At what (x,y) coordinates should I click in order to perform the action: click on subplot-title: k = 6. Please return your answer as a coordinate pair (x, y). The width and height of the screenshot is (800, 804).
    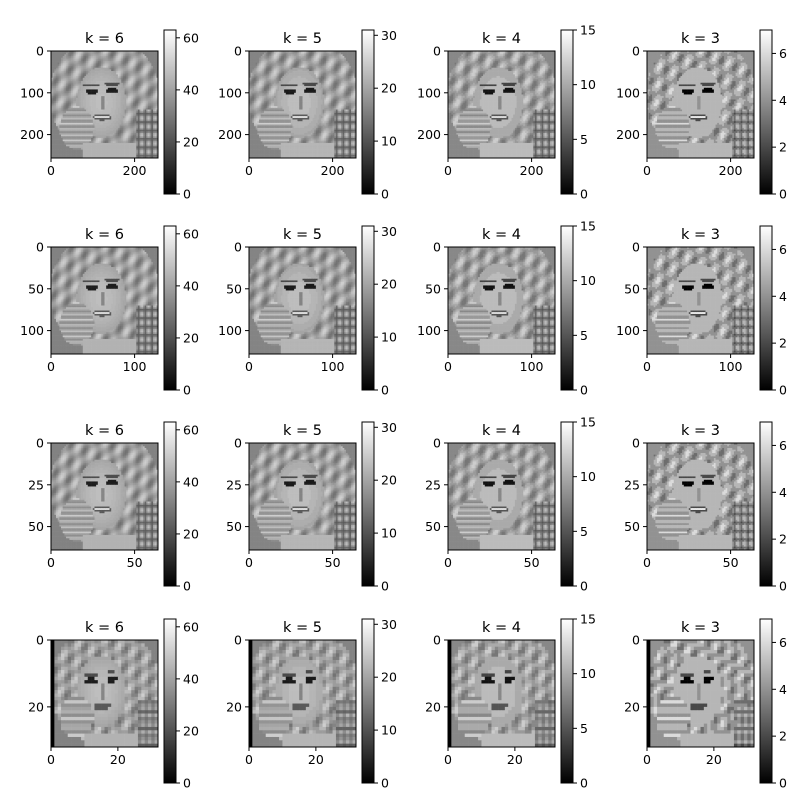
    Looking at the image, I should click on (104, 39).